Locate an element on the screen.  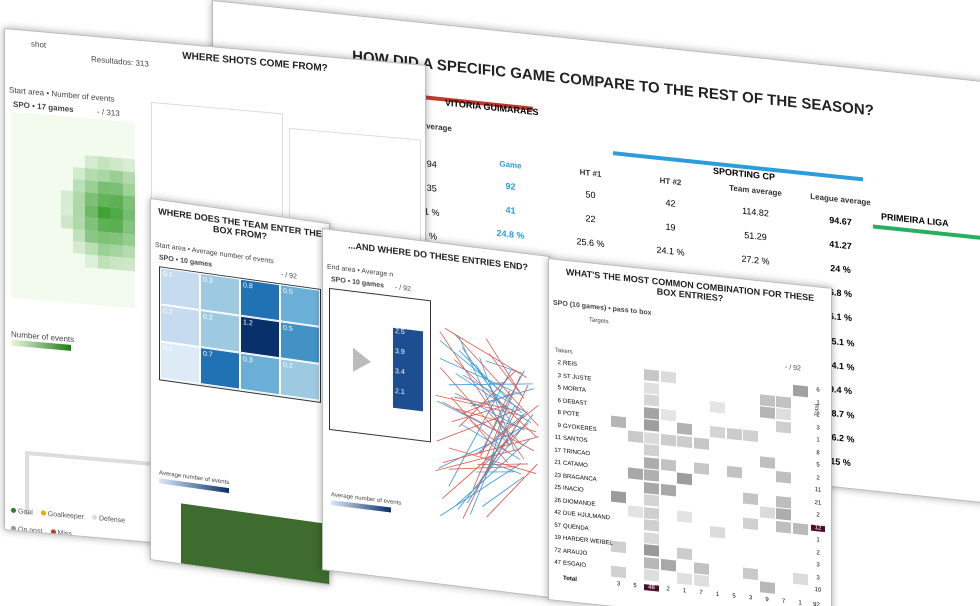
column-total: 9 is located at coordinates (767, 599).